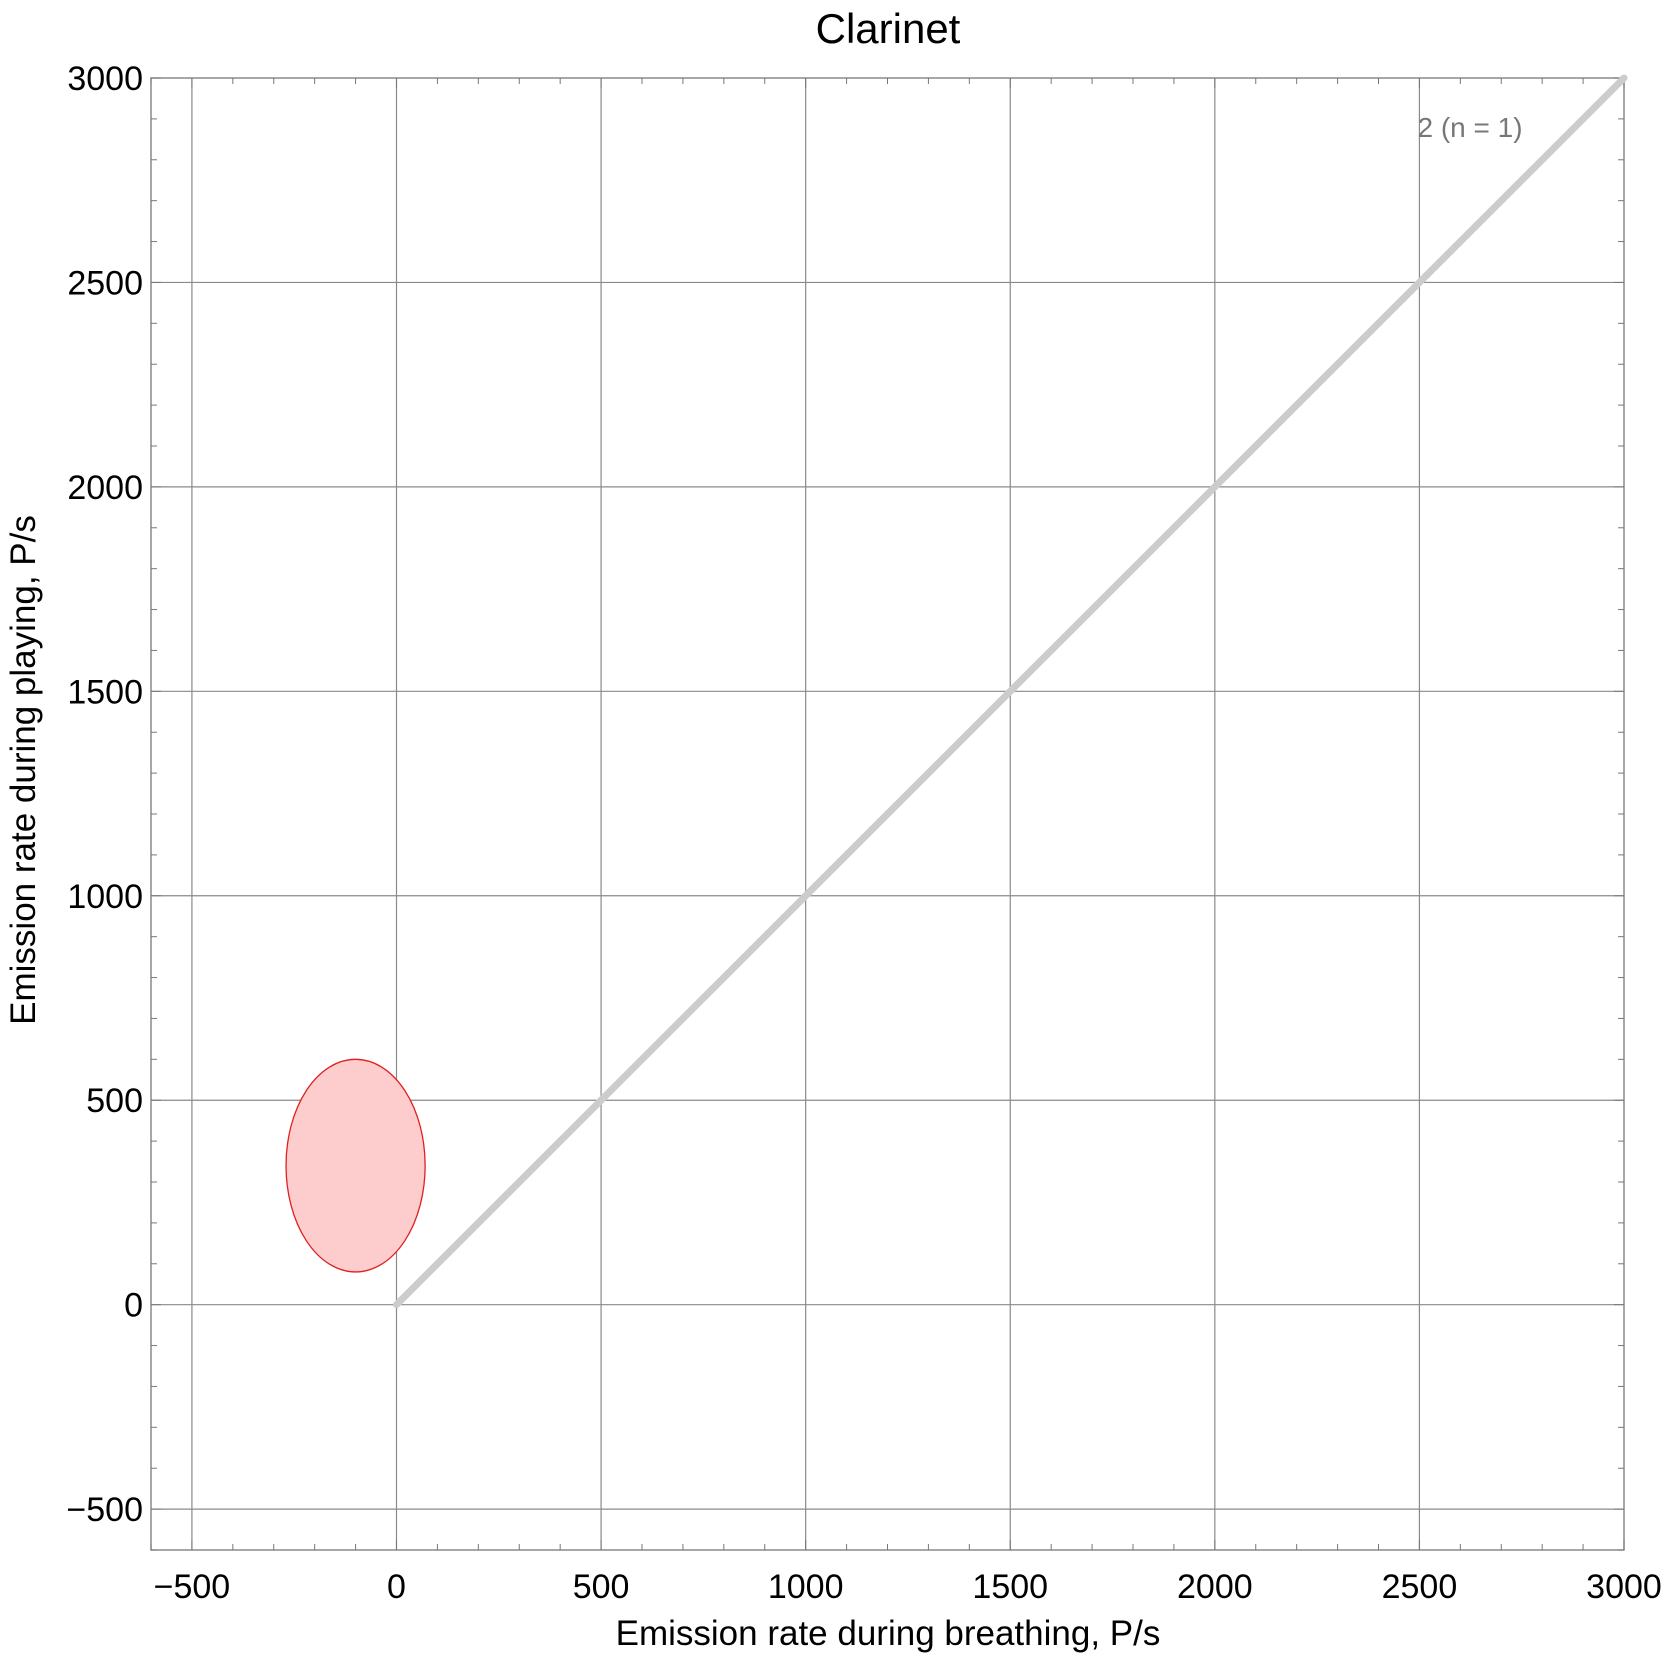  What do you see at coordinates (114, 1101) in the screenshot?
I see `y-tick-label: 500` at bounding box center [114, 1101].